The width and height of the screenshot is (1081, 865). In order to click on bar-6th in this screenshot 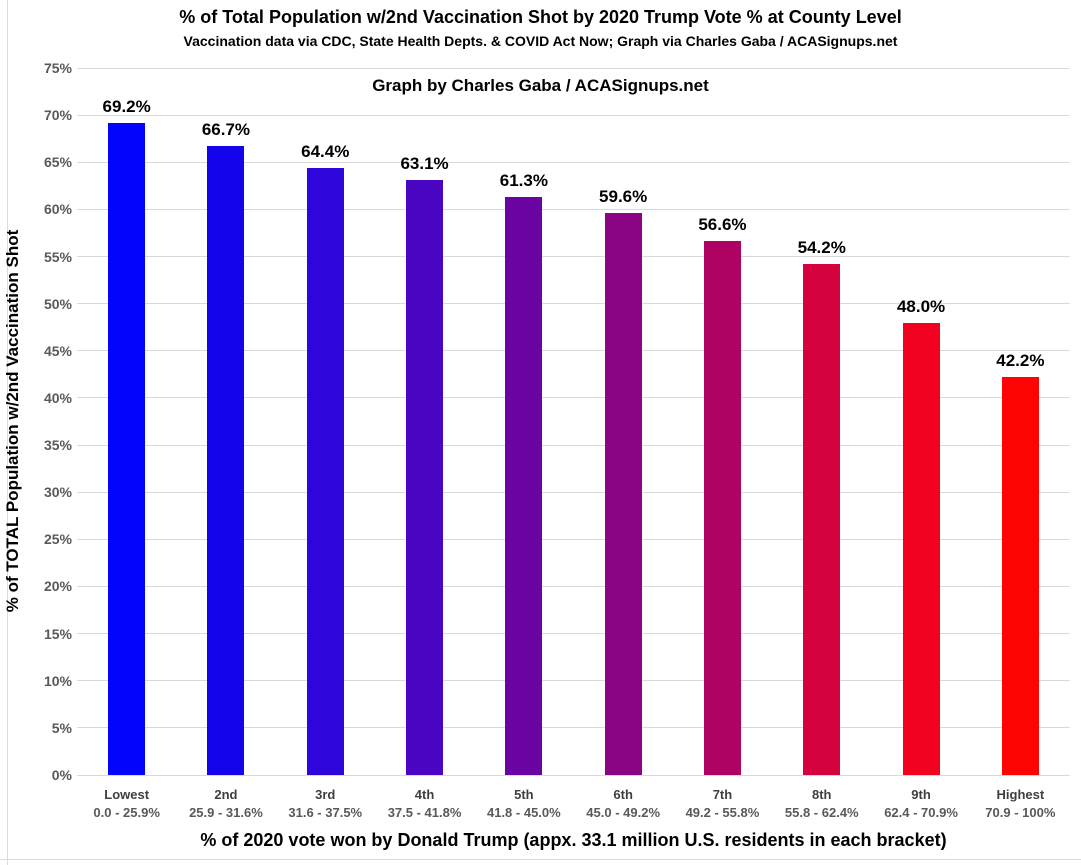, I will do `click(623, 494)`.